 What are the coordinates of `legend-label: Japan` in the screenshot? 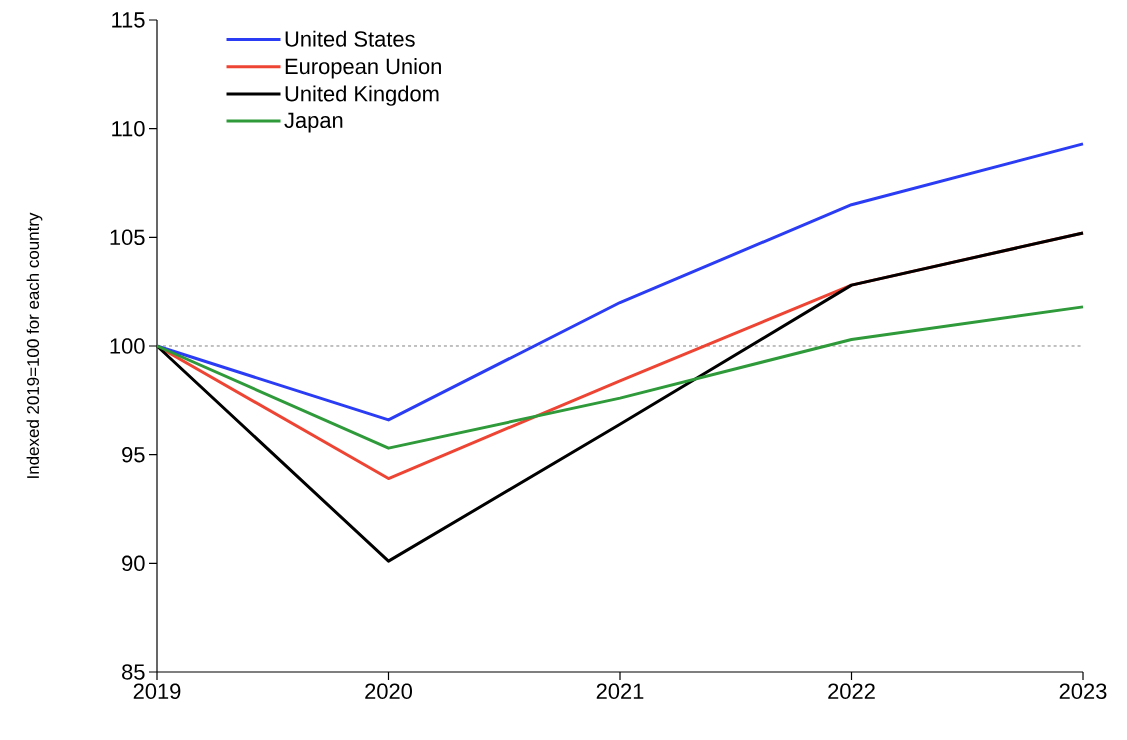 It's located at (313, 122).